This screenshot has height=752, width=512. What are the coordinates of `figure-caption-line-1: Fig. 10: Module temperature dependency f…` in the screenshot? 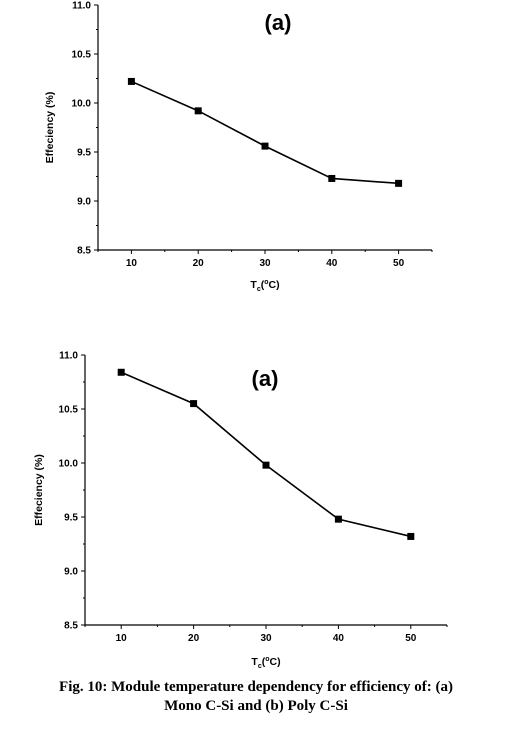 It's located at (256, 687).